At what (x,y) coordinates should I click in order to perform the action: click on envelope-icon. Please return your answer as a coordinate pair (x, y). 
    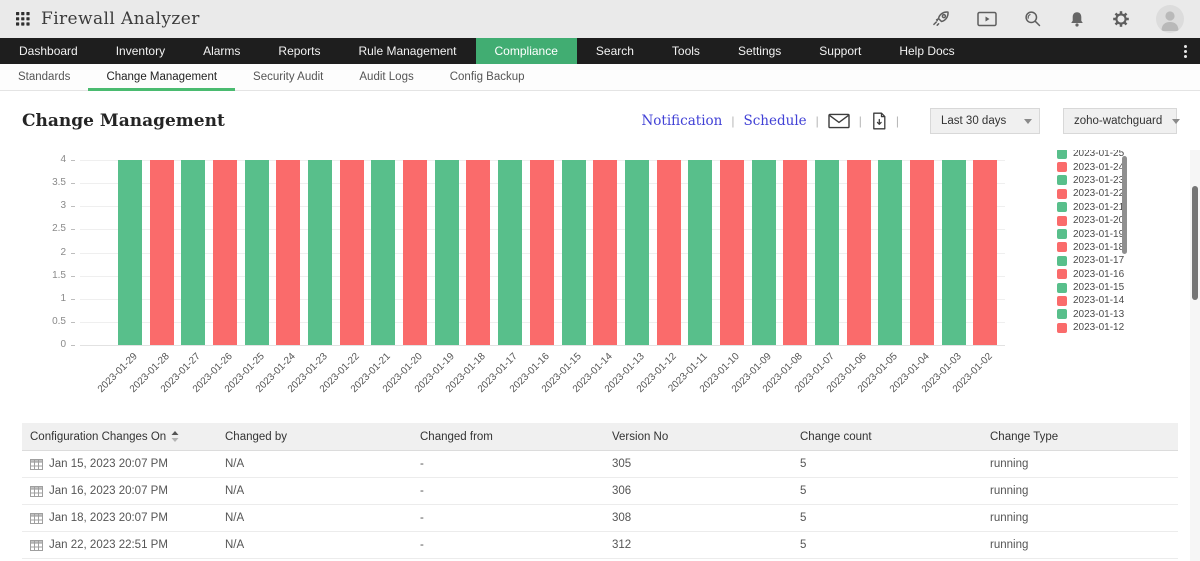
    Looking at the image, I should click on (839, 121).